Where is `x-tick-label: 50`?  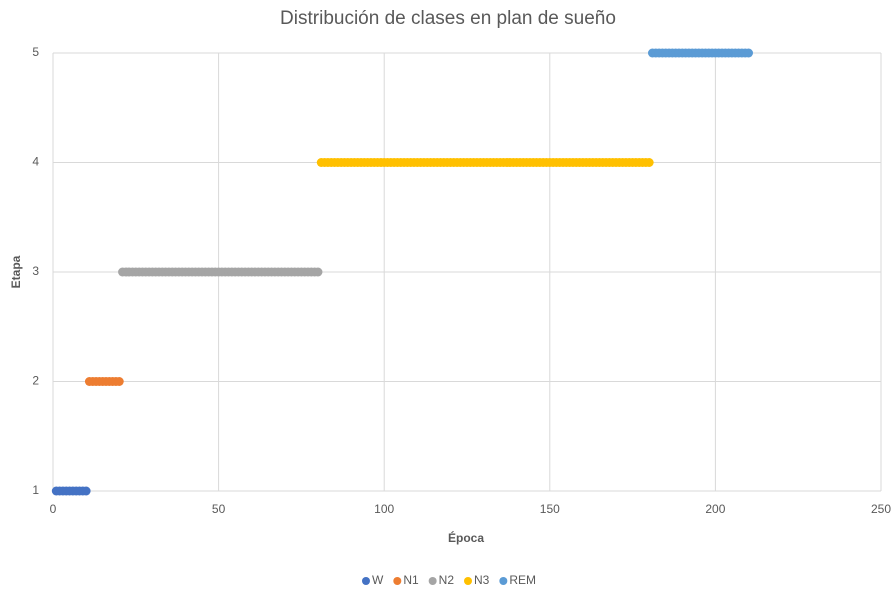
x-tick-label: 50 is located at coordinates (219, 509).